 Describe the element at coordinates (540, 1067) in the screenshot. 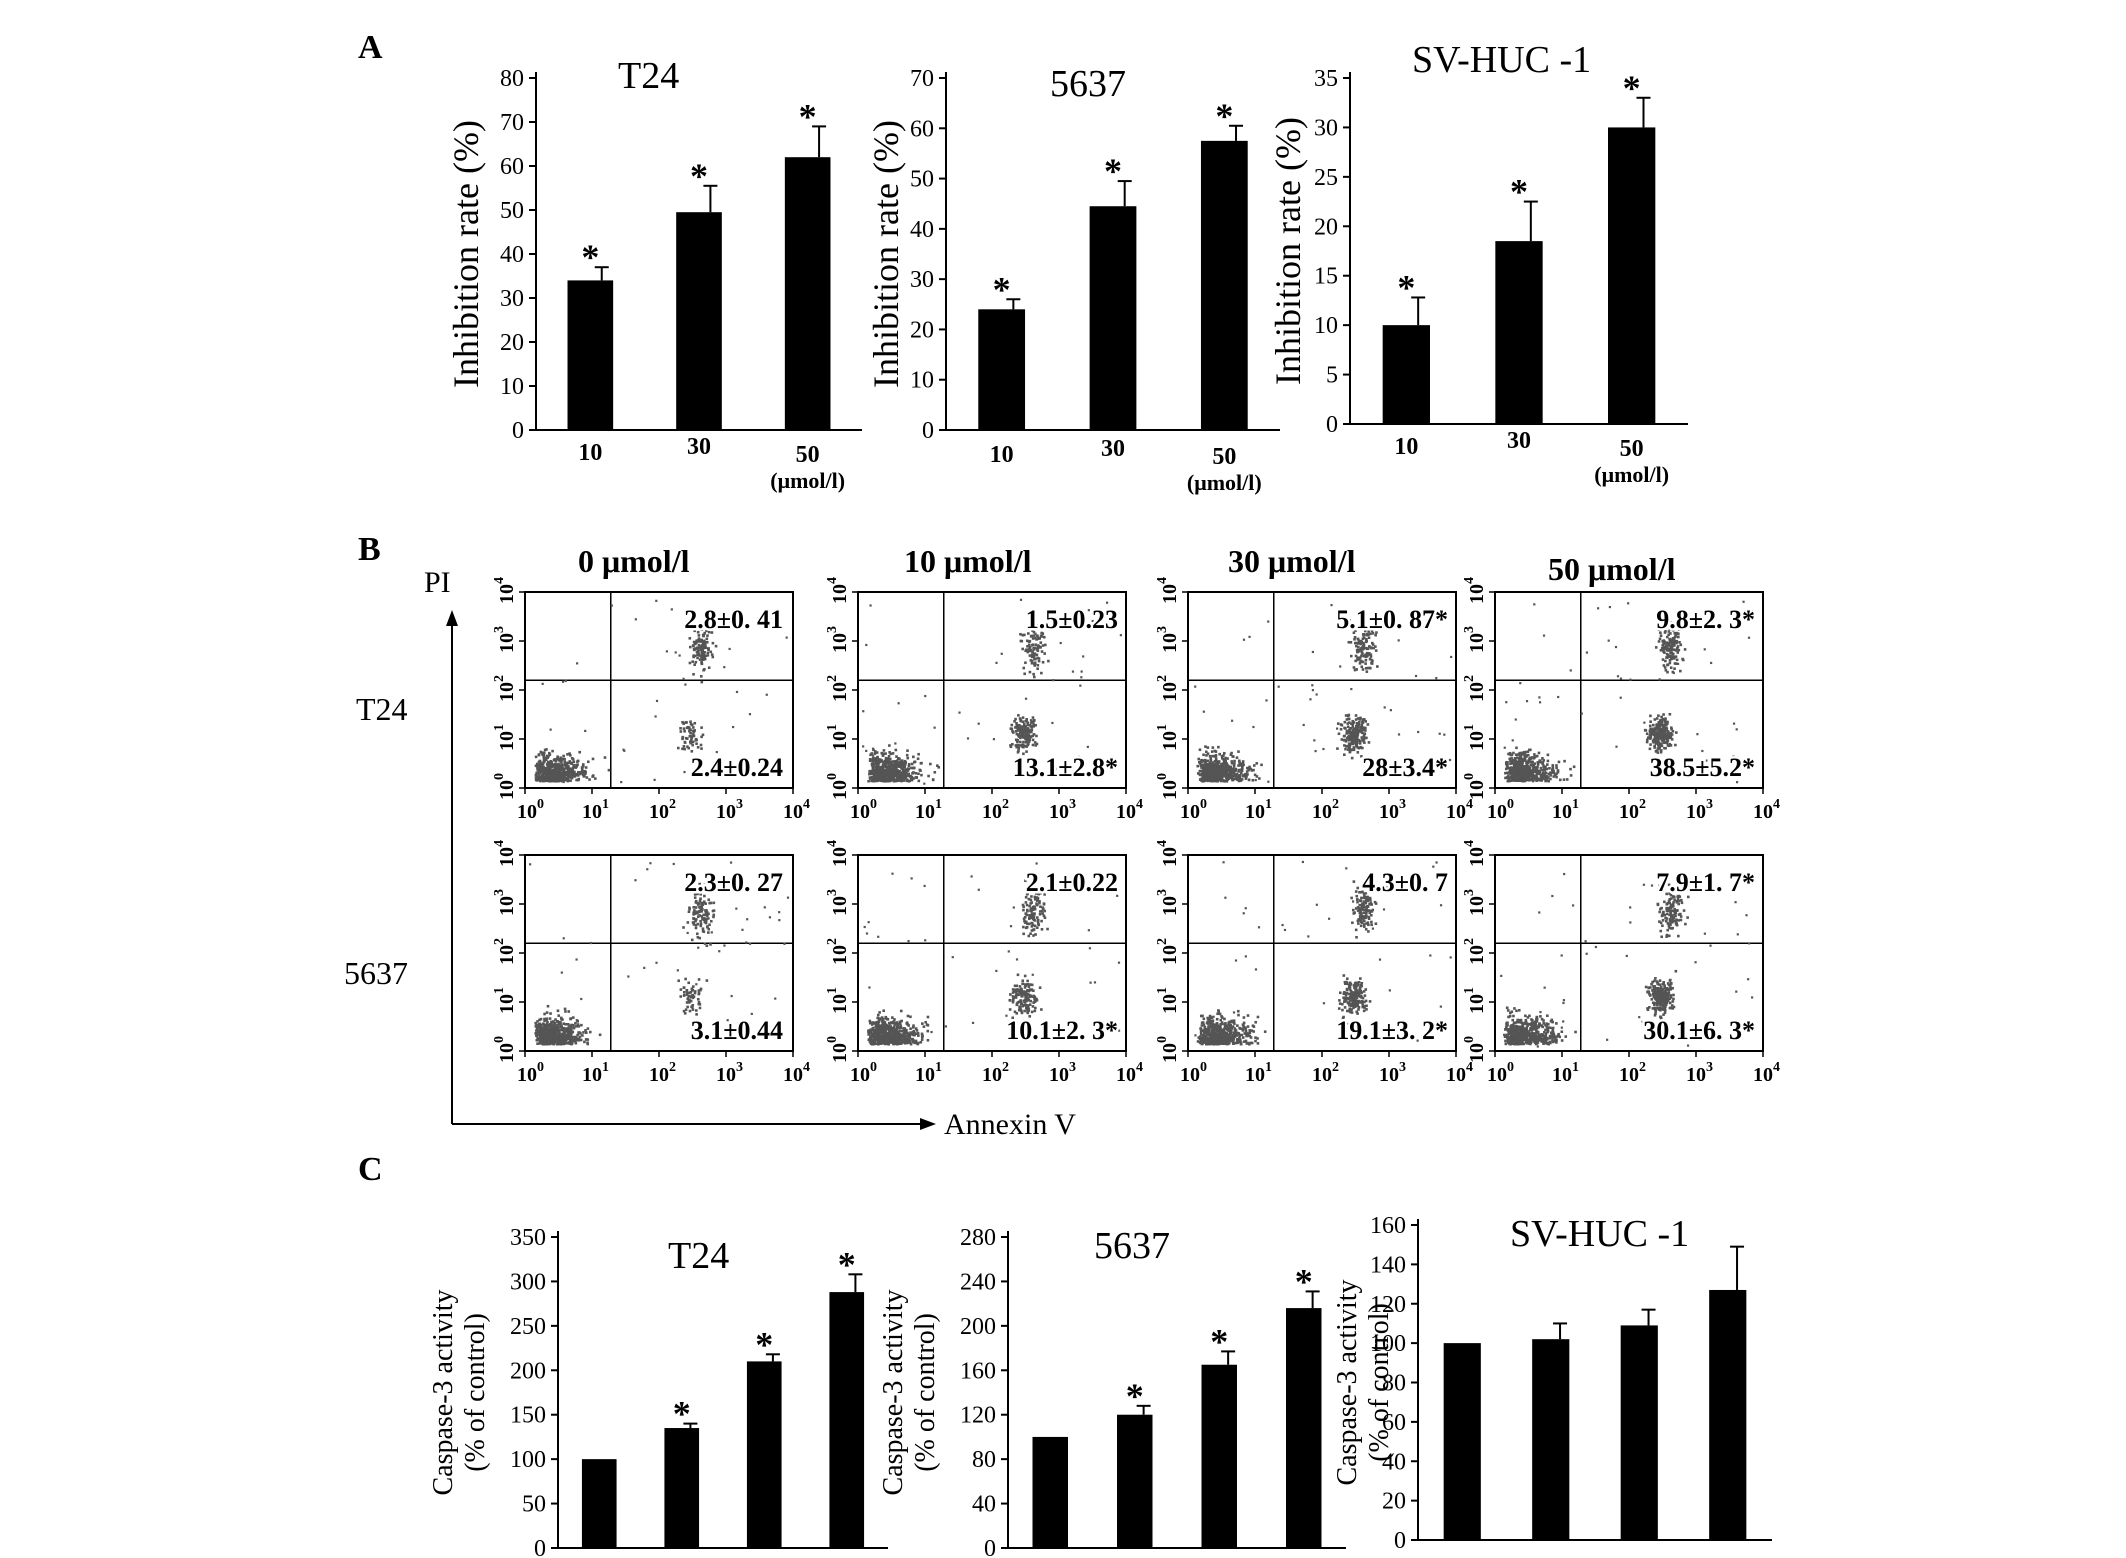

I see `b-plot-r1-c0-x-tick-exp-0: 0` at that location.